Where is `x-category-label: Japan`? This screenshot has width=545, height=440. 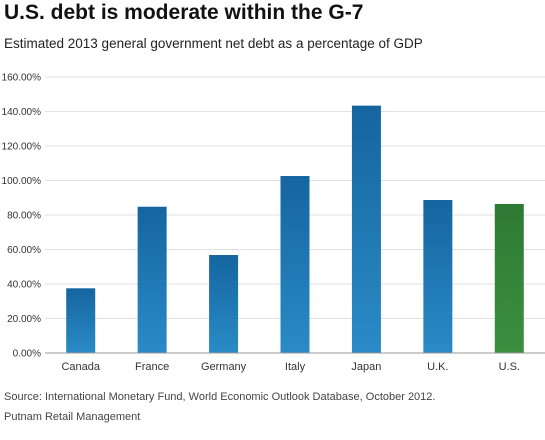
x-category-label: Japan is located at coordinates (366, 367).